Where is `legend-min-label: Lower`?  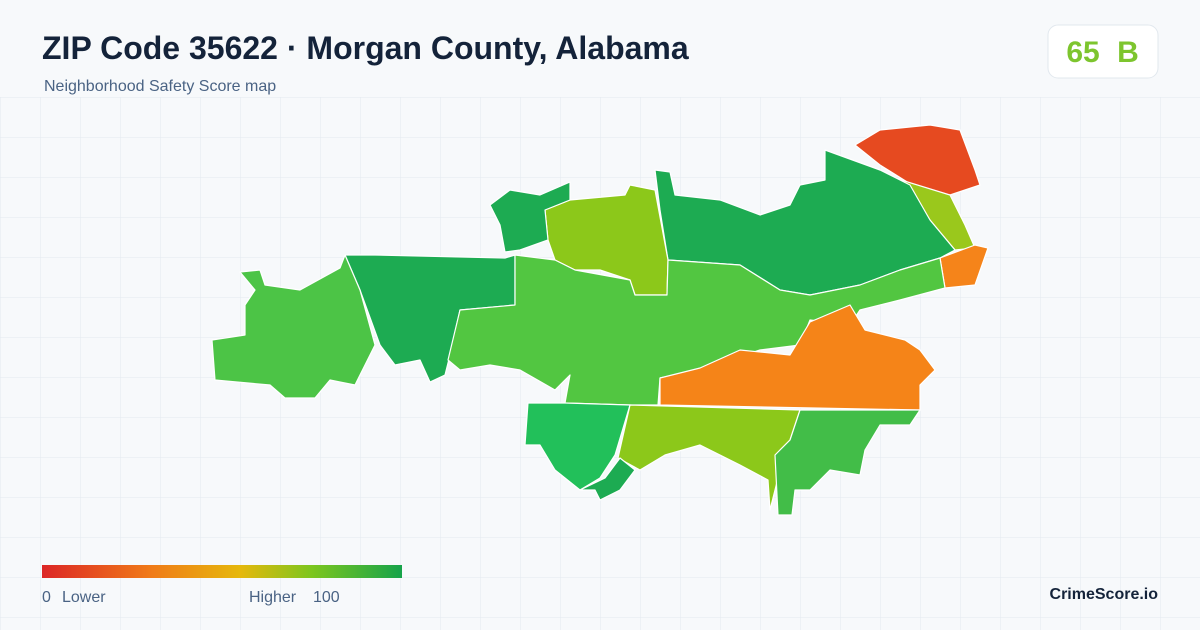
legend-min-label: Lower is located at coordinates (84, 597).